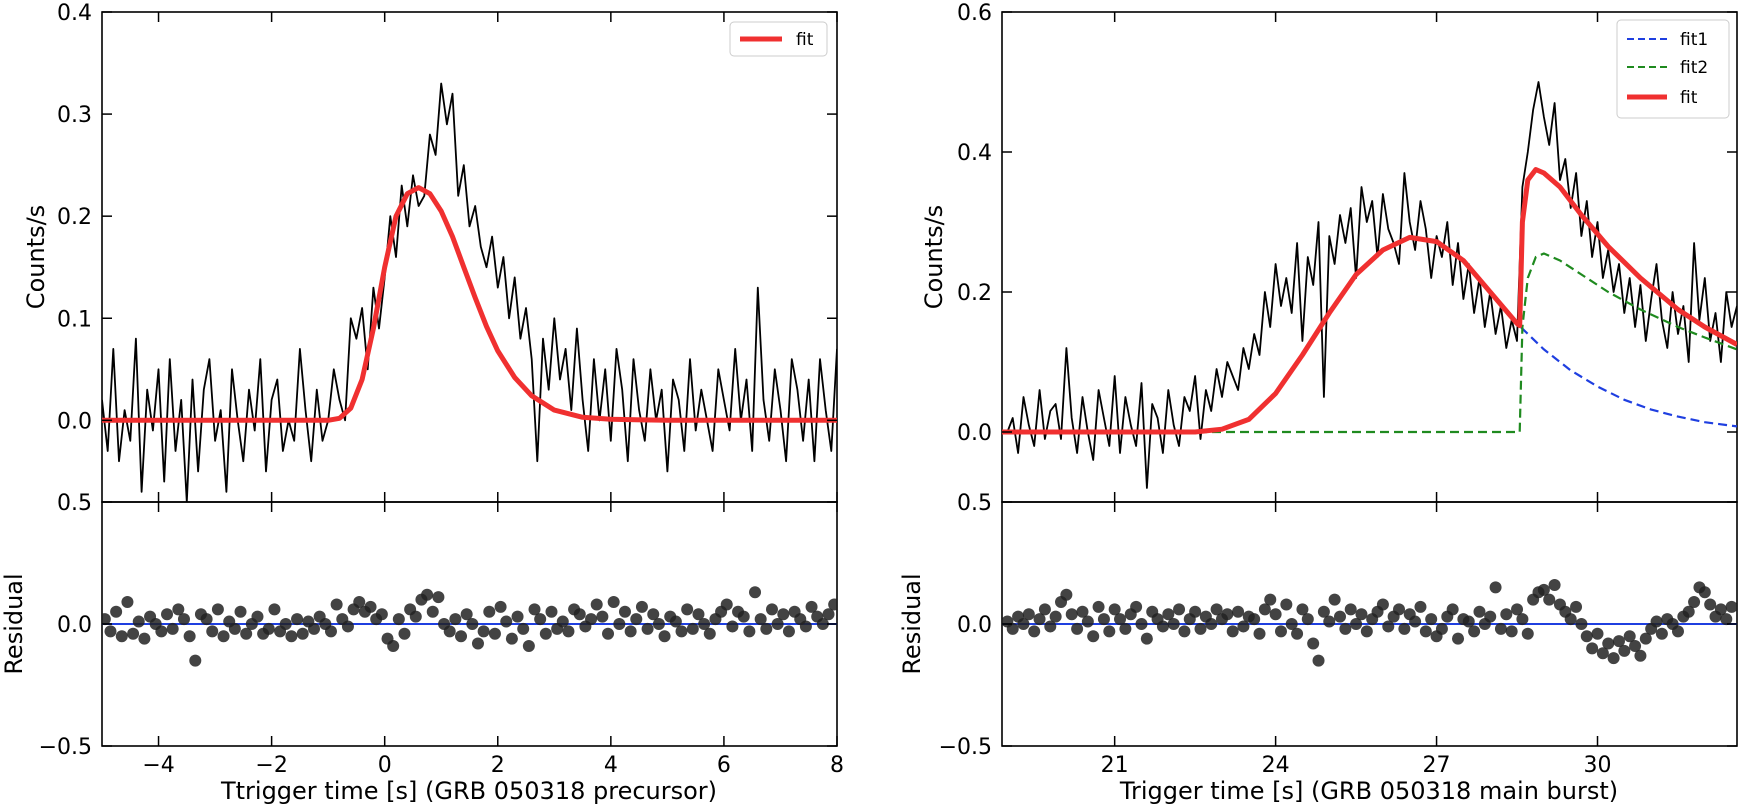 The image size is (1740, 811). I want to click on left-counts-ytick-label: 0.0, so click(74, 421).